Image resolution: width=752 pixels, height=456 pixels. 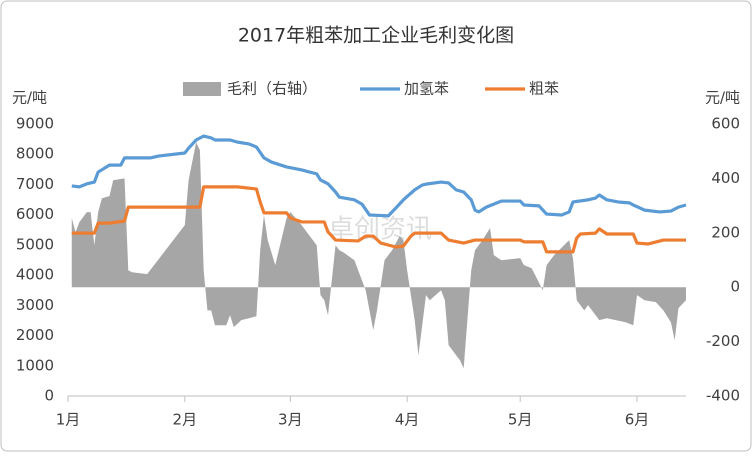 I want to click on y-tick-label: 2000, so click(x=35, y=335).